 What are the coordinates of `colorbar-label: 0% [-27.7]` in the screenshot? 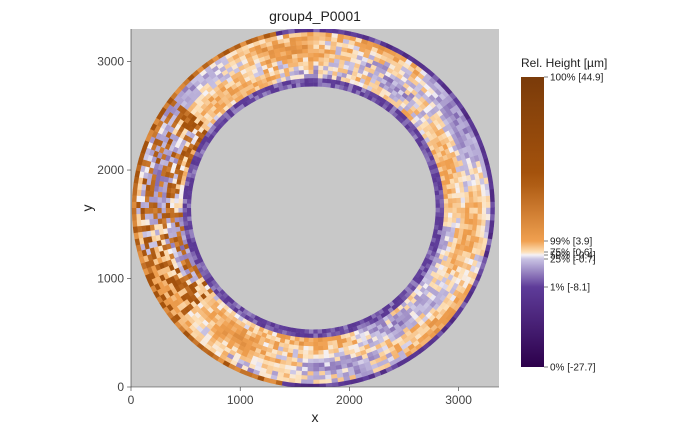 It's located at (573, 368).